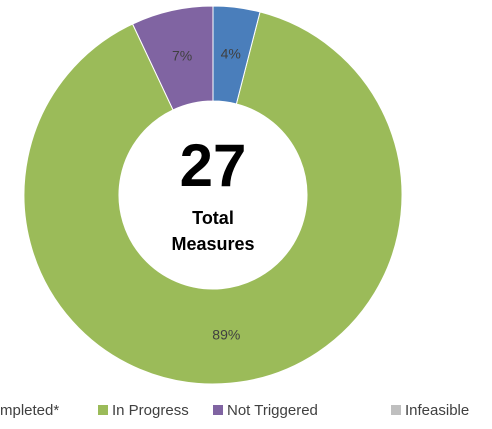 This screenshot has height=429, width=492. What do you see at coordinates (213, 165) in the screenshot?
I see `center-value: 27` at bounding box center [213, 165].